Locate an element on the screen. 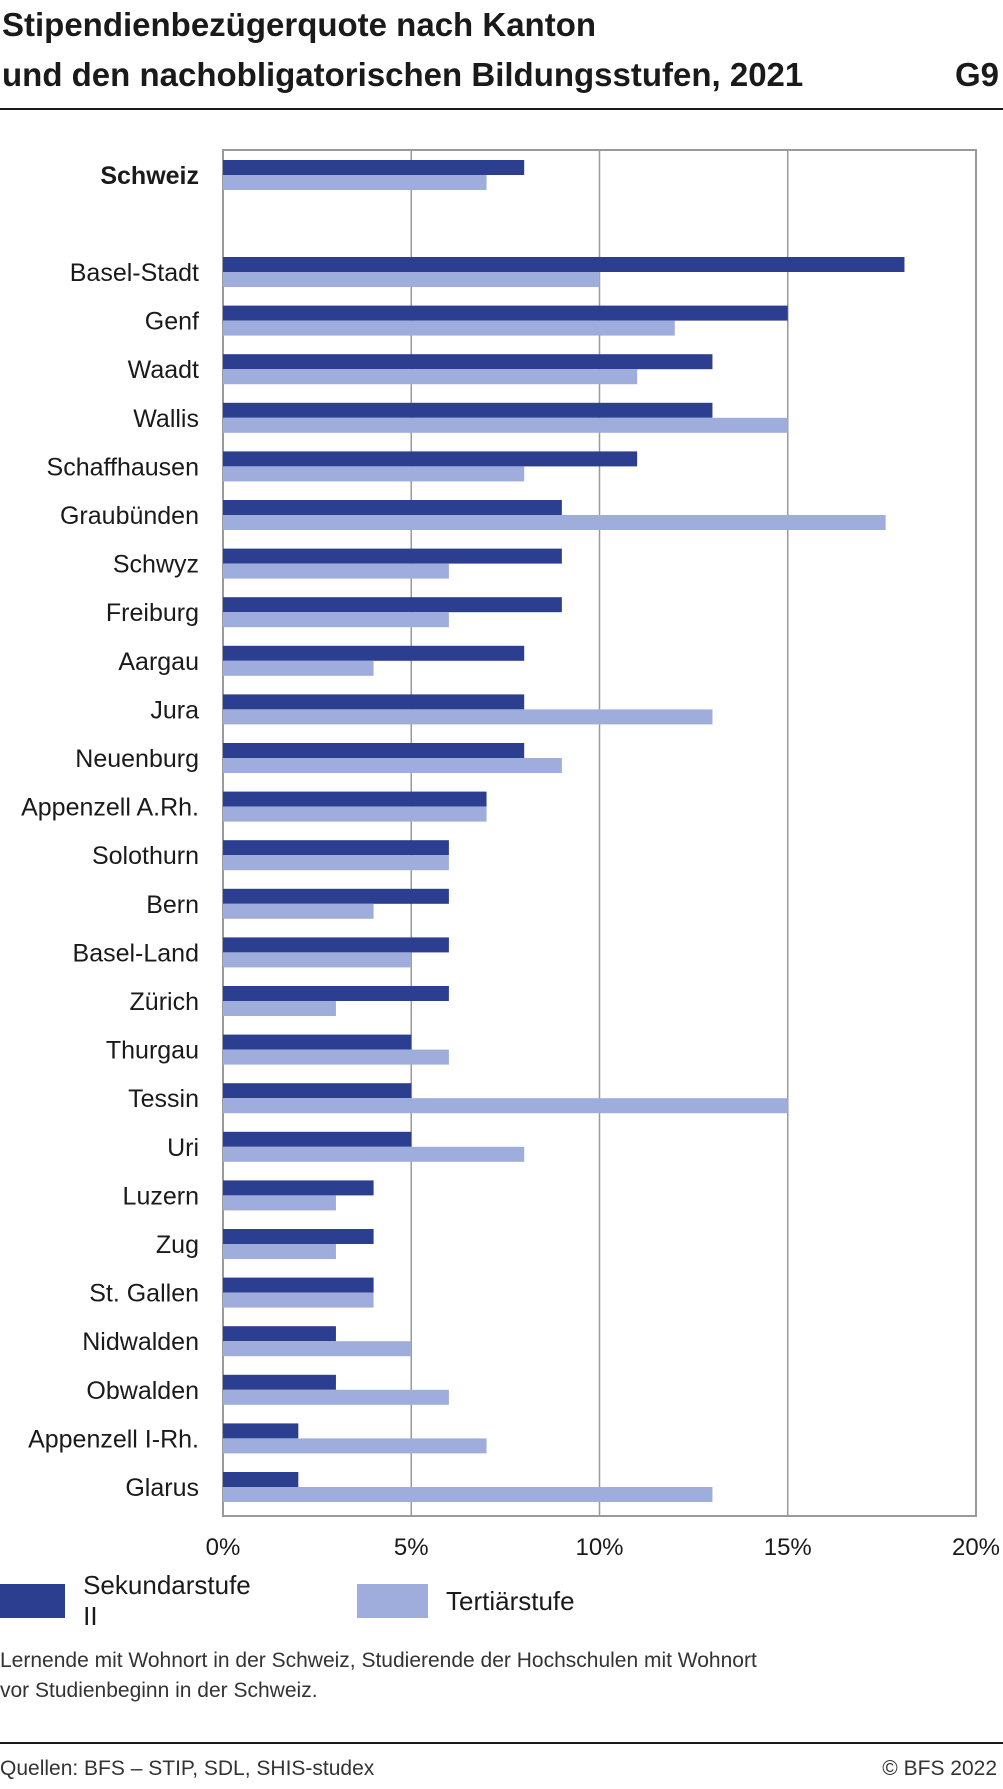 Image resolution: width=1003 pixels, height=1789 pixels. legend-label-tertiaerstufe: Tertiärstufe is located at coordinates (510, 1600).